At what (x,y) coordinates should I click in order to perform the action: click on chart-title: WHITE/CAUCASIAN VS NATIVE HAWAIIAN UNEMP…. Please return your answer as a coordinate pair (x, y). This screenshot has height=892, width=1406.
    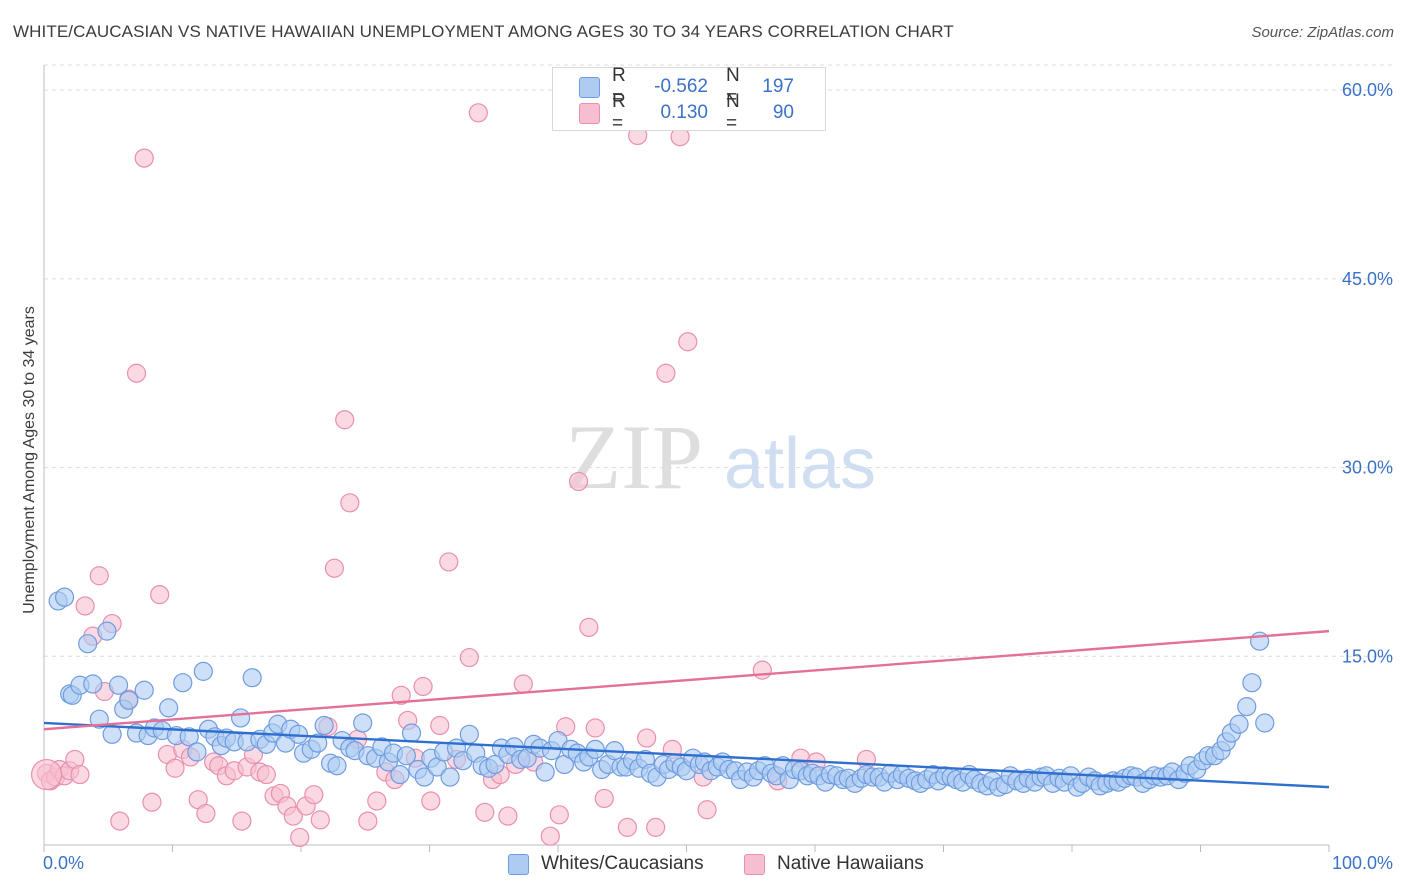
    Looking at the image, I should click on (483, 31).